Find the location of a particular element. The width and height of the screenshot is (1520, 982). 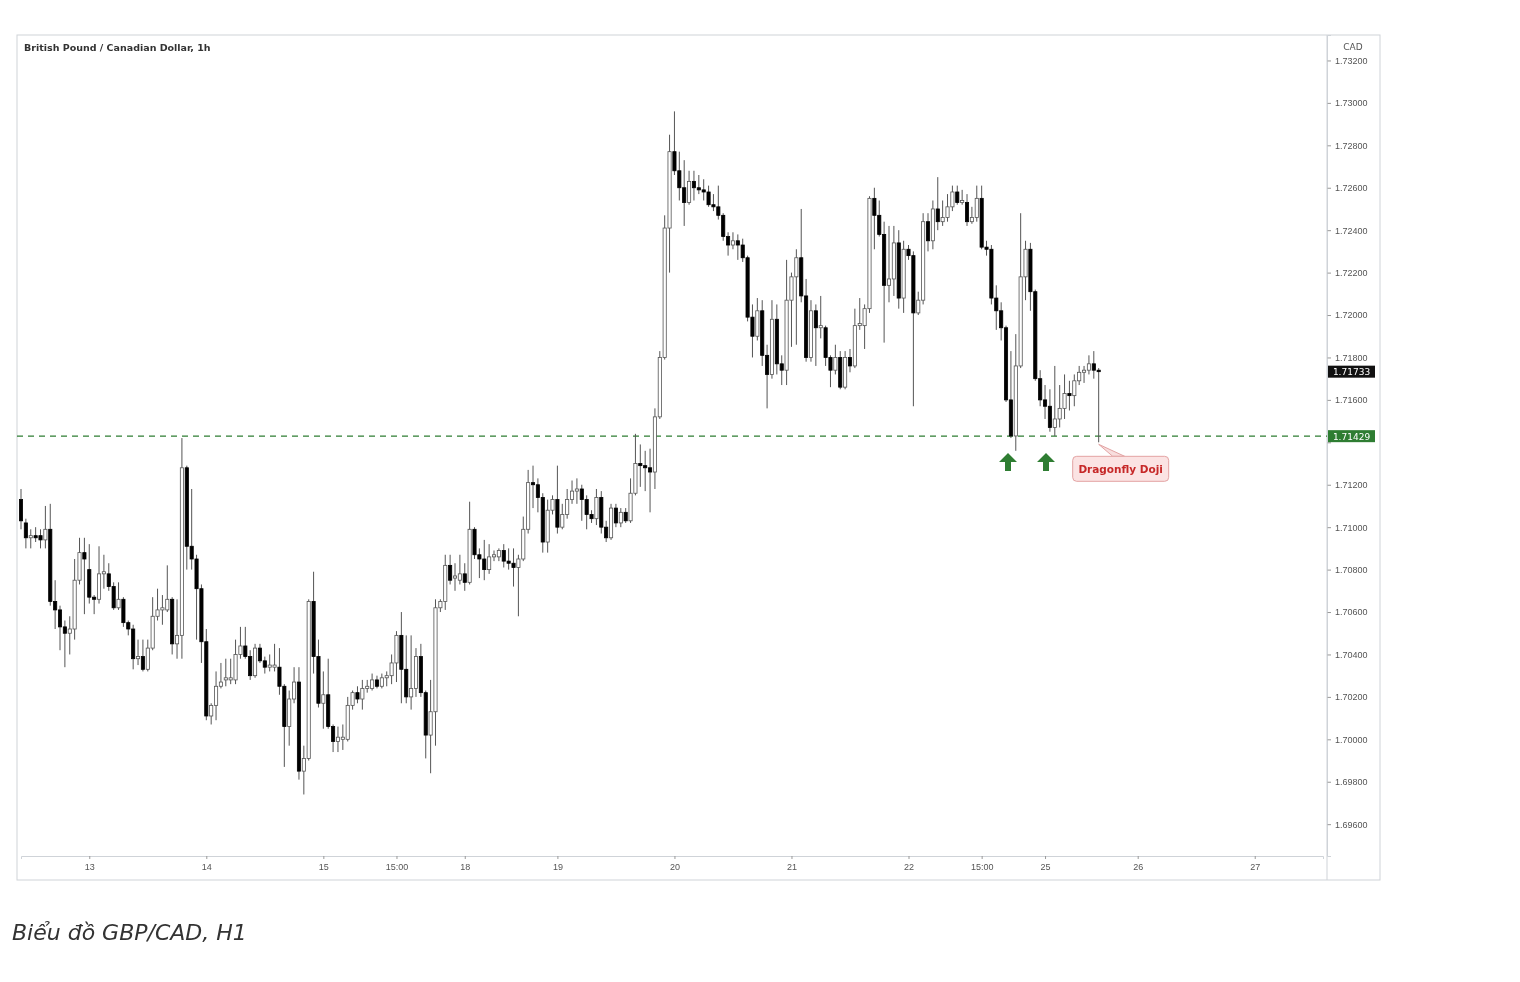

text: 1.71733 is located at coordinates (1351, 372).